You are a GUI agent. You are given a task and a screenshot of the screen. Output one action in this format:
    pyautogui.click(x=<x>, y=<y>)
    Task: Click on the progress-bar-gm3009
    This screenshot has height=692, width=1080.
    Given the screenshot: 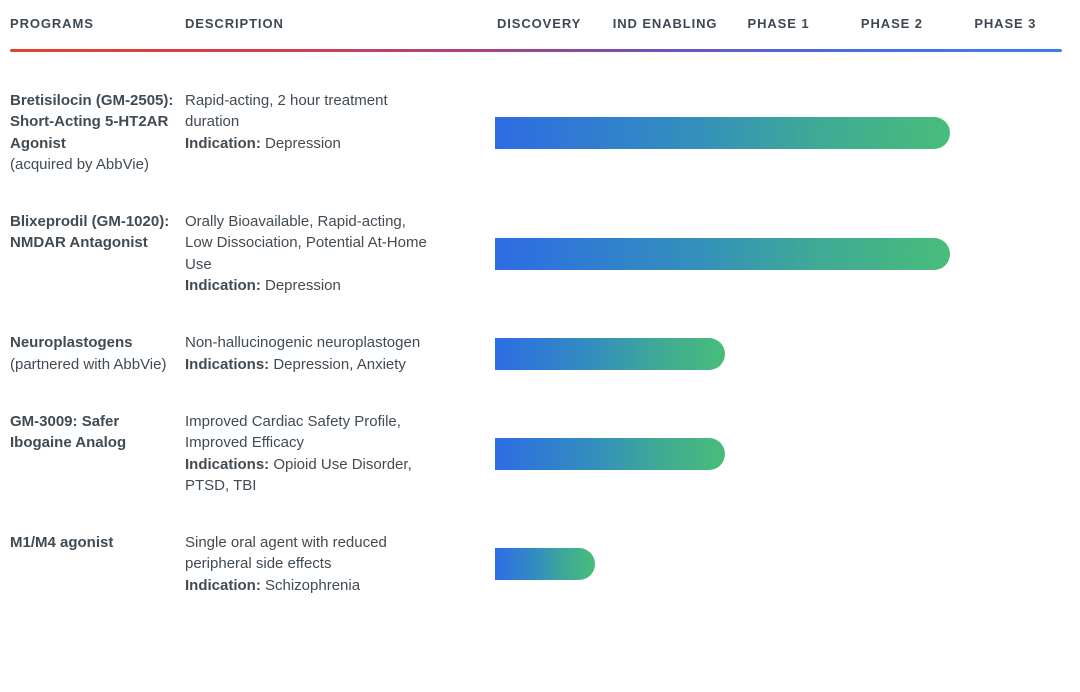 What is the action you would take?
    pyautogui.click(x=610, y=453)
    